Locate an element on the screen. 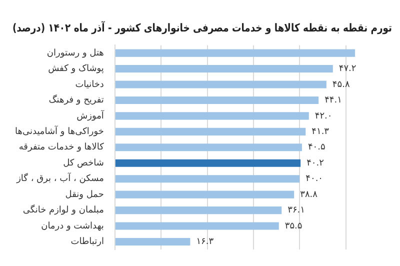  data-label: ۴۰.۰ is located at coordinates (315, 179).